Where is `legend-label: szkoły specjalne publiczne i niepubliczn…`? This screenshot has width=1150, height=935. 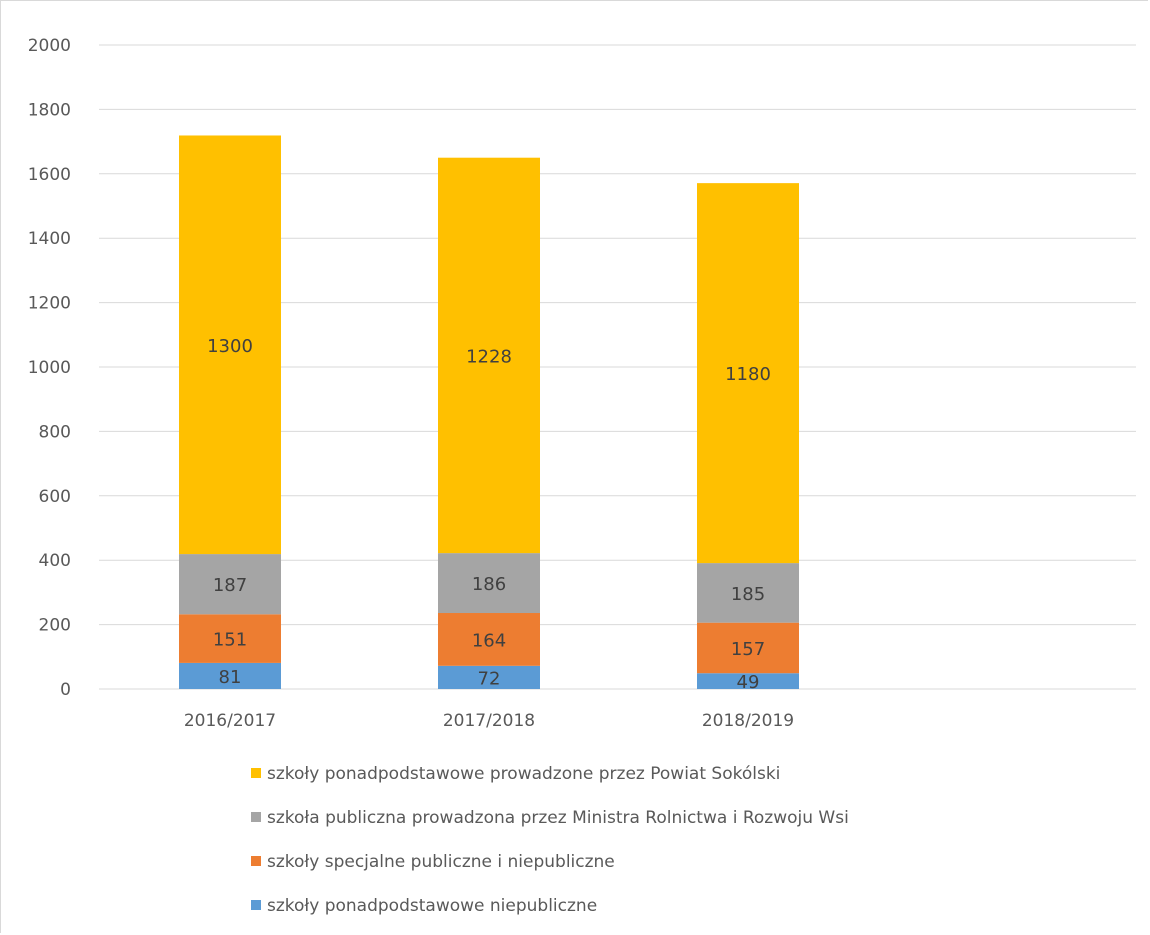 legend-label: szkoły specjalne publiczne i niepubliczn… is located at coordinates (441, 862).